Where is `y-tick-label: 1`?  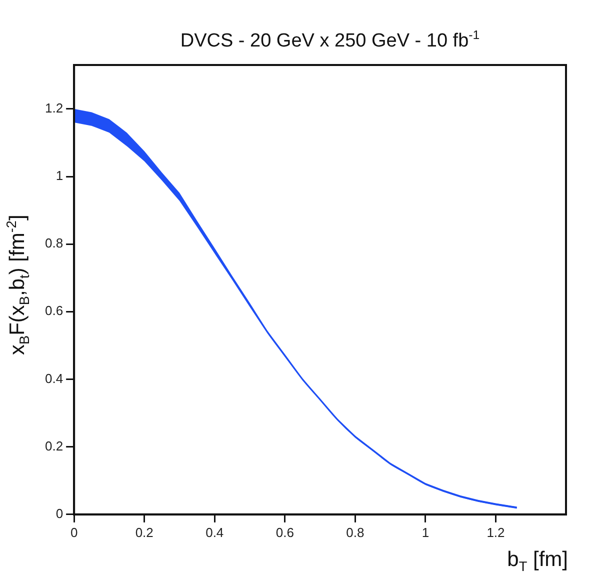
y-tick-label: 1 is located at coordinates (60, 176).